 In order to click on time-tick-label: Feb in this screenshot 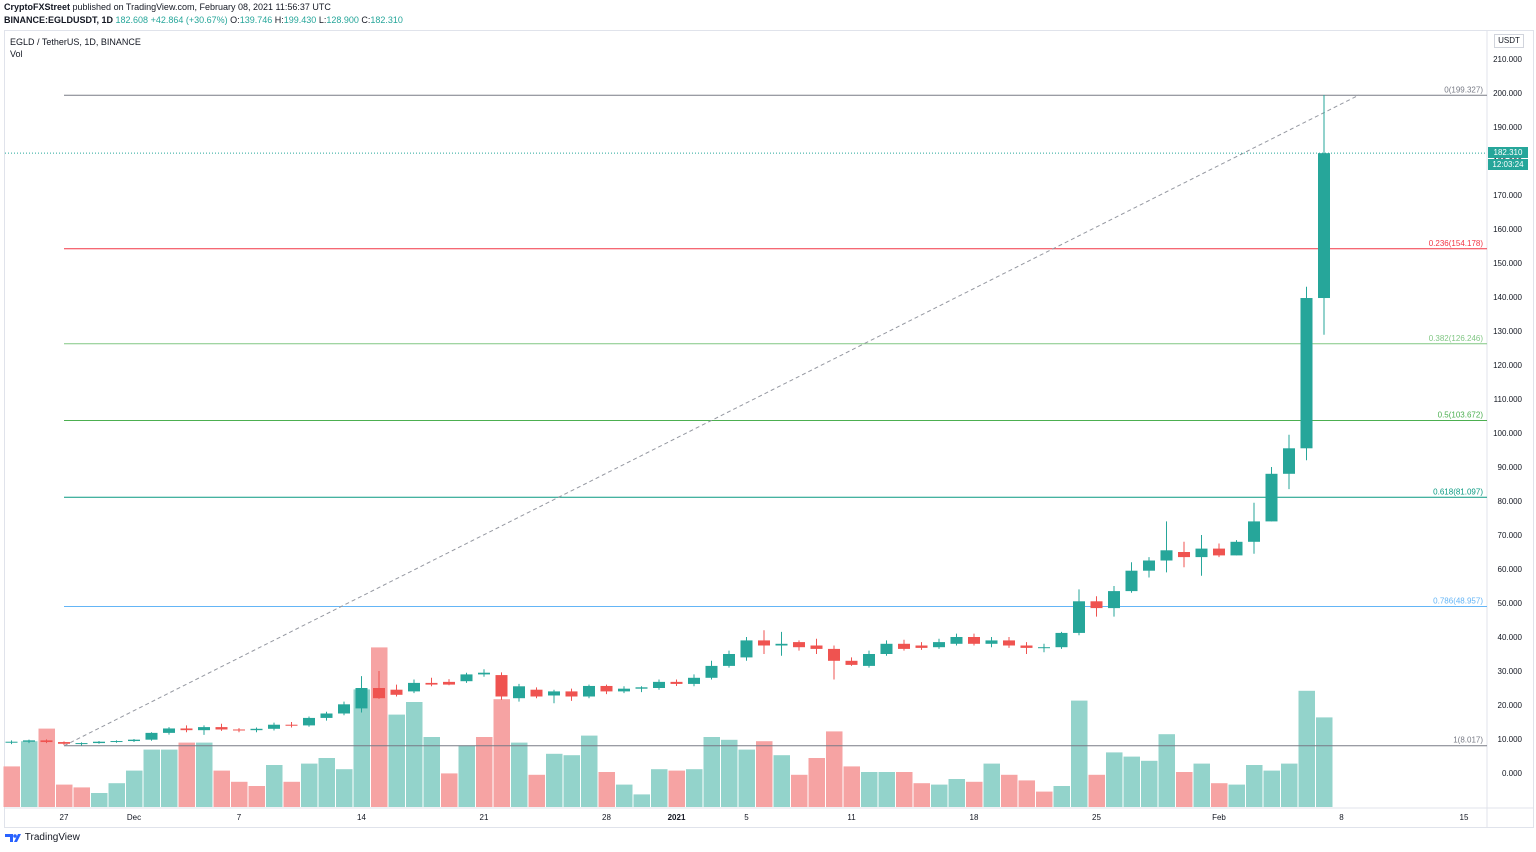, I will do `click(1219, 817)`.